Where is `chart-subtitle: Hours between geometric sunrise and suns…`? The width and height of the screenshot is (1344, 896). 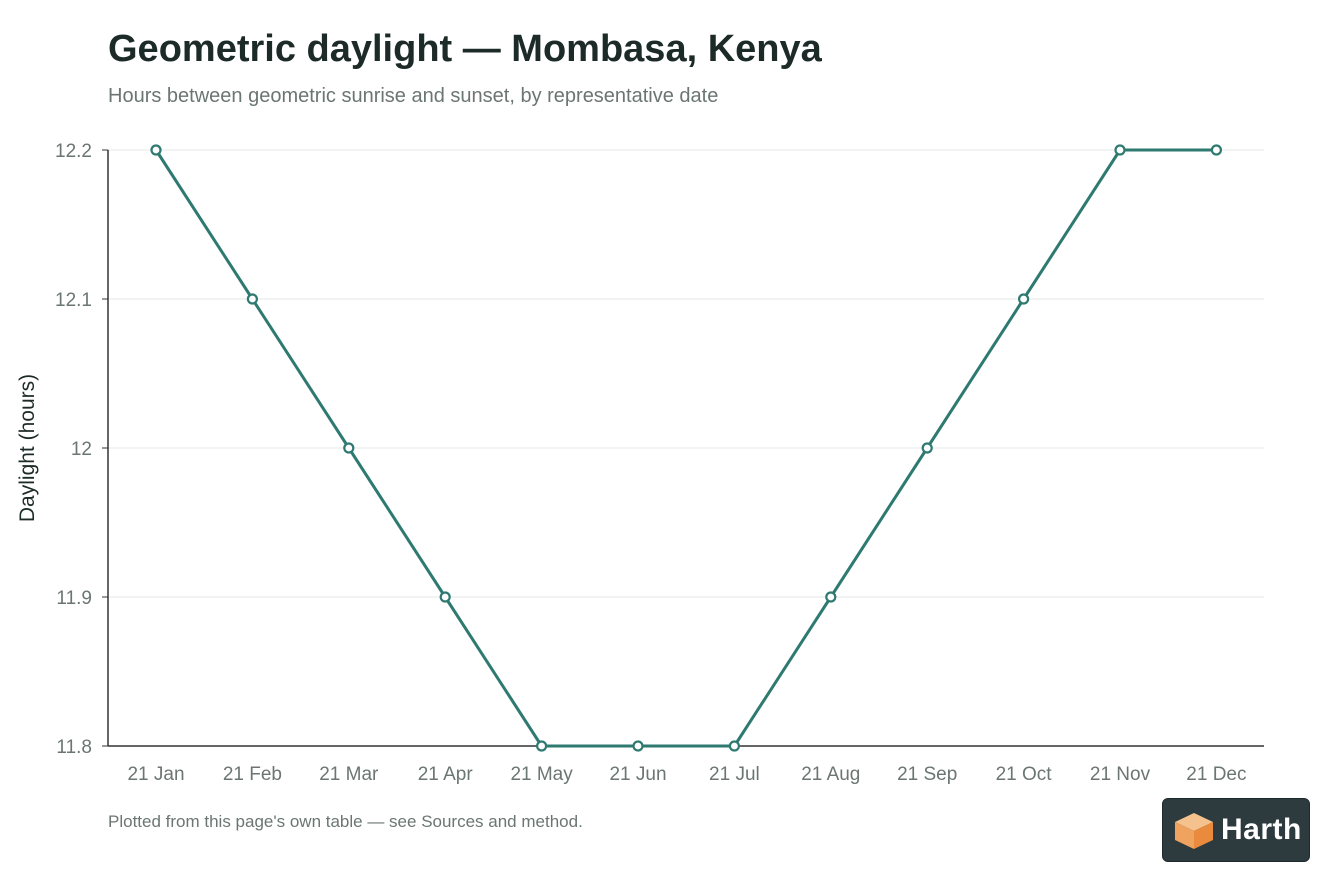 chart-subtitle: Hours between geometric sunrise and suns… is located at coordinates (413, 96).